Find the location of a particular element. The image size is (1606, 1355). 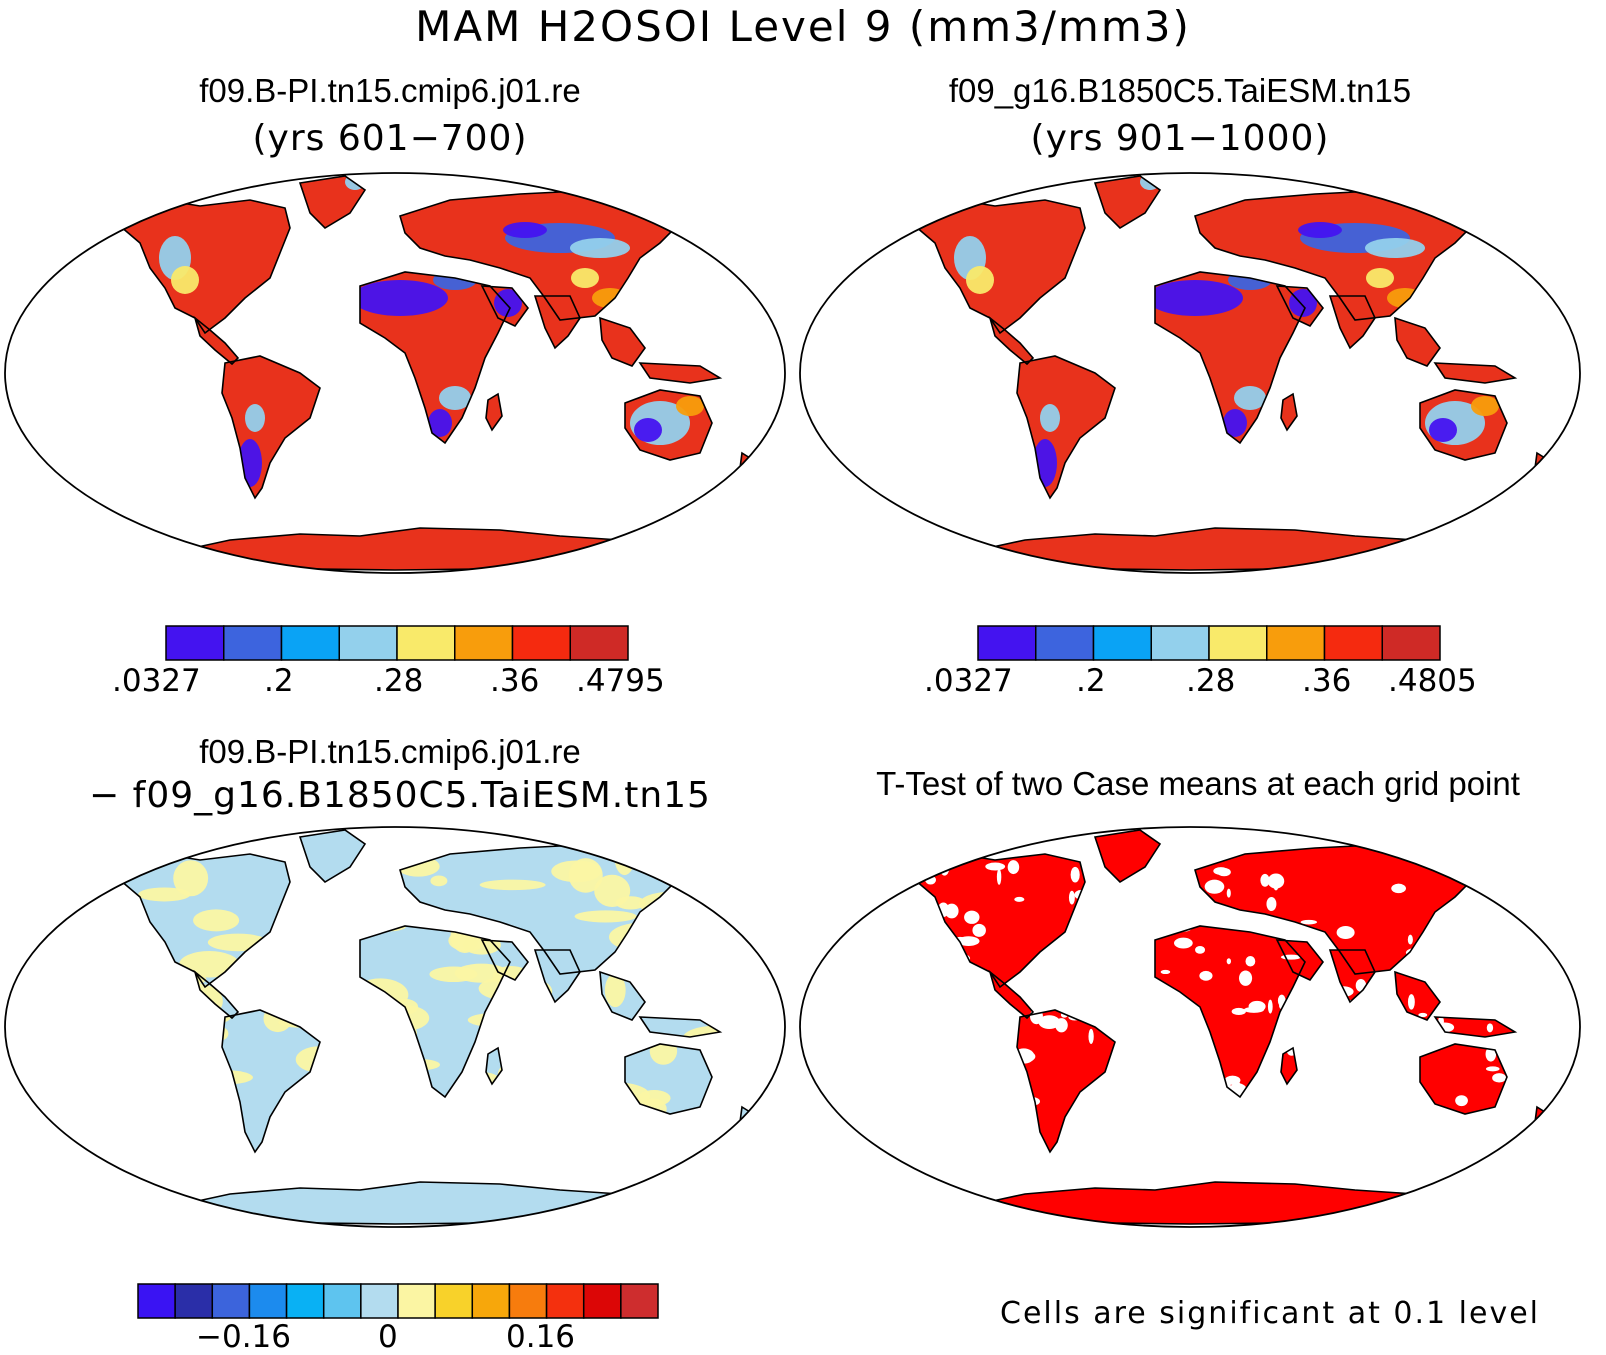

case2-map is located at coordinates (1190, 373).